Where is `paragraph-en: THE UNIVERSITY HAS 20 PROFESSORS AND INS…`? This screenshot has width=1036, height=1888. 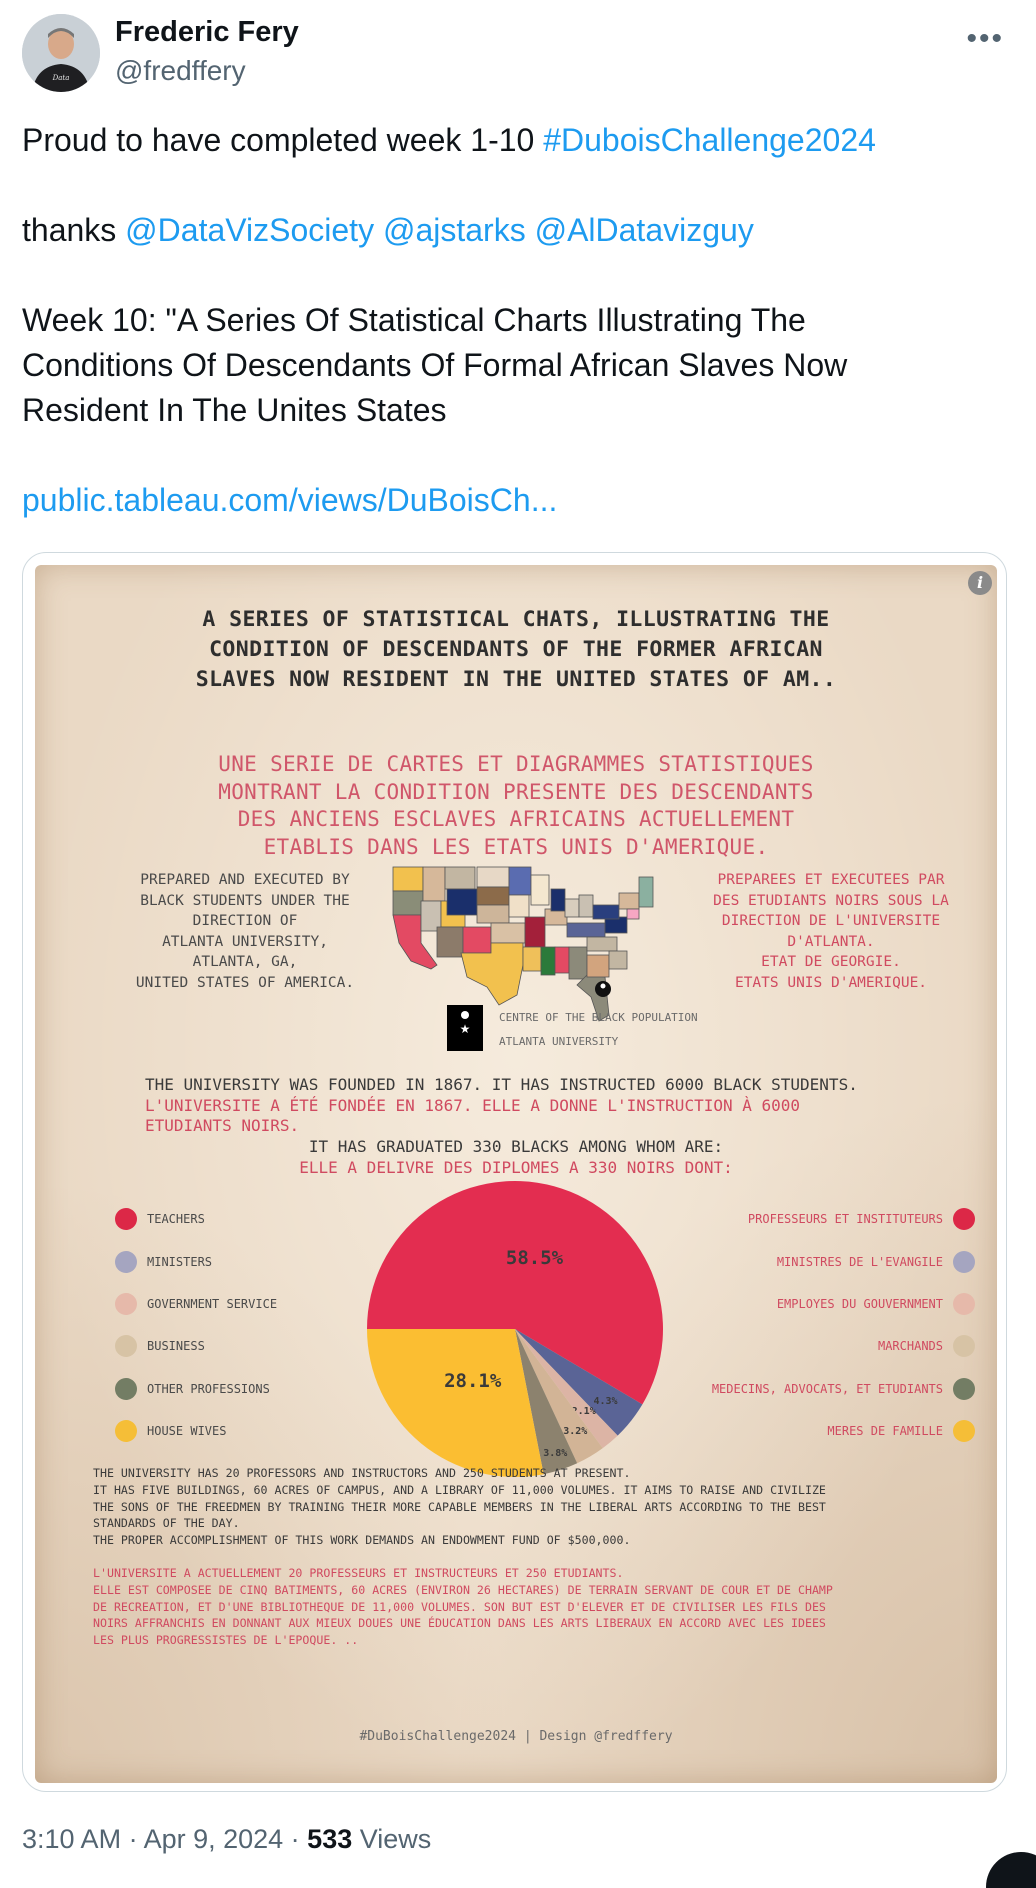
paragraph-en: THE UNIVERSITY HAS 20 PROFESSORS AND INS… is located at coordinates (528, 1507).